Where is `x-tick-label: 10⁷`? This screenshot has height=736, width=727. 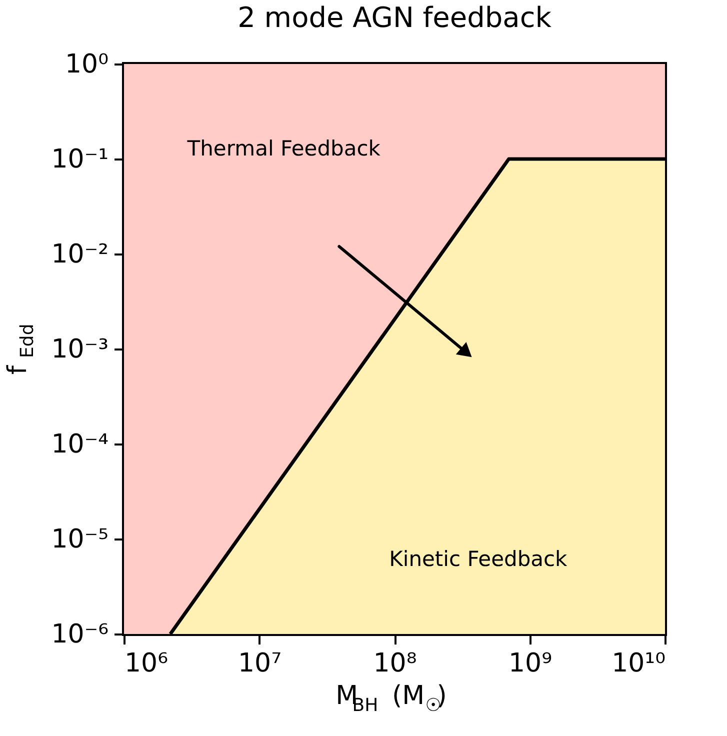
x-tick-label: 10⁷ is located at coordinates (260, 663).